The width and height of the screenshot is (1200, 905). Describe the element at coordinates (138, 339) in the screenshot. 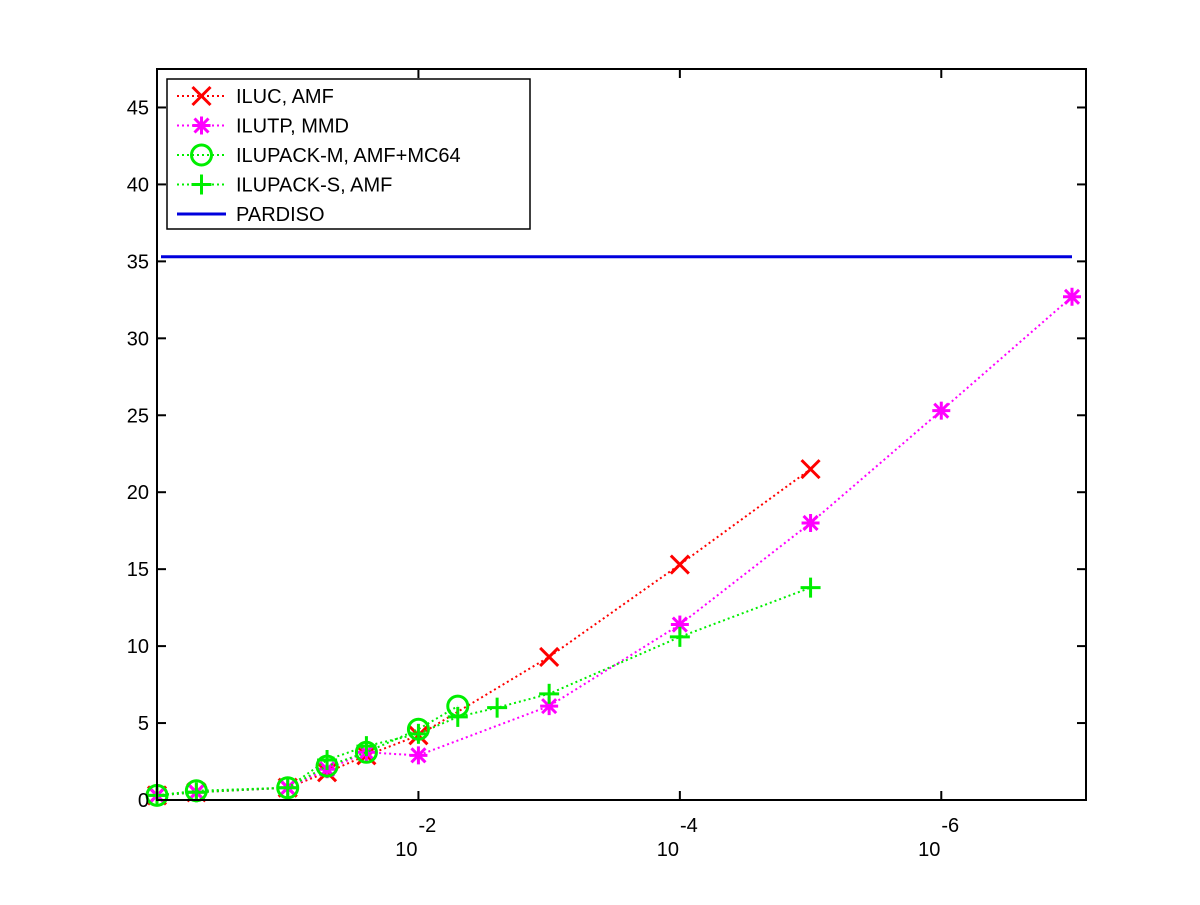

I see `y-tick-label: 30` at that location.